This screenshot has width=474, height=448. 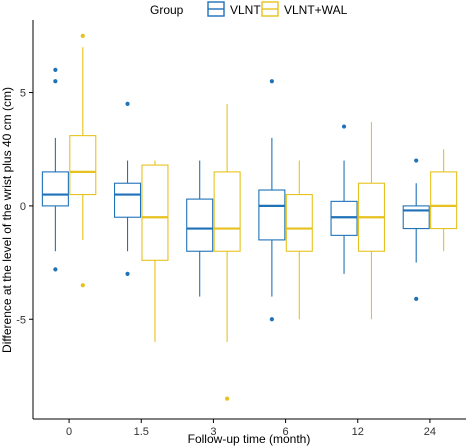 I want to click on x-tick-label: 0, so click(x=69, y=432).